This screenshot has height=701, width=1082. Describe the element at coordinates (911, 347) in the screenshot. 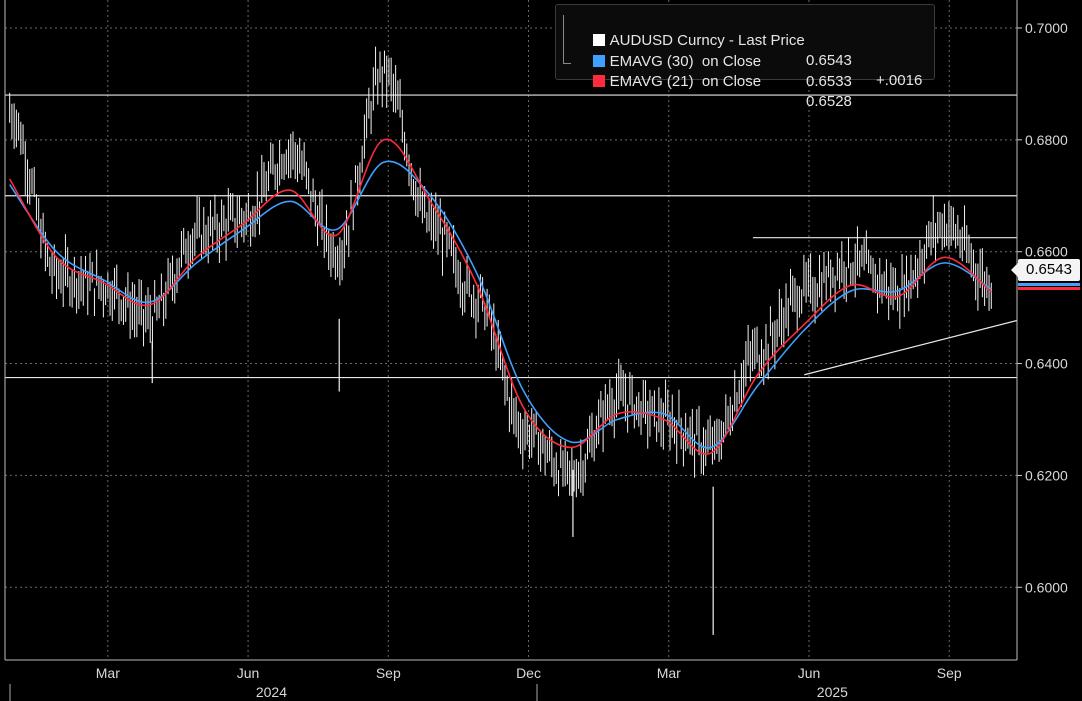

I see `trendline` at that location.